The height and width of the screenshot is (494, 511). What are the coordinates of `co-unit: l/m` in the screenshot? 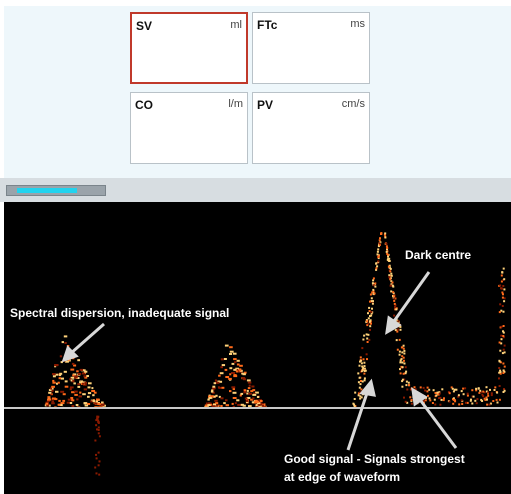 It's located at (235, 104).